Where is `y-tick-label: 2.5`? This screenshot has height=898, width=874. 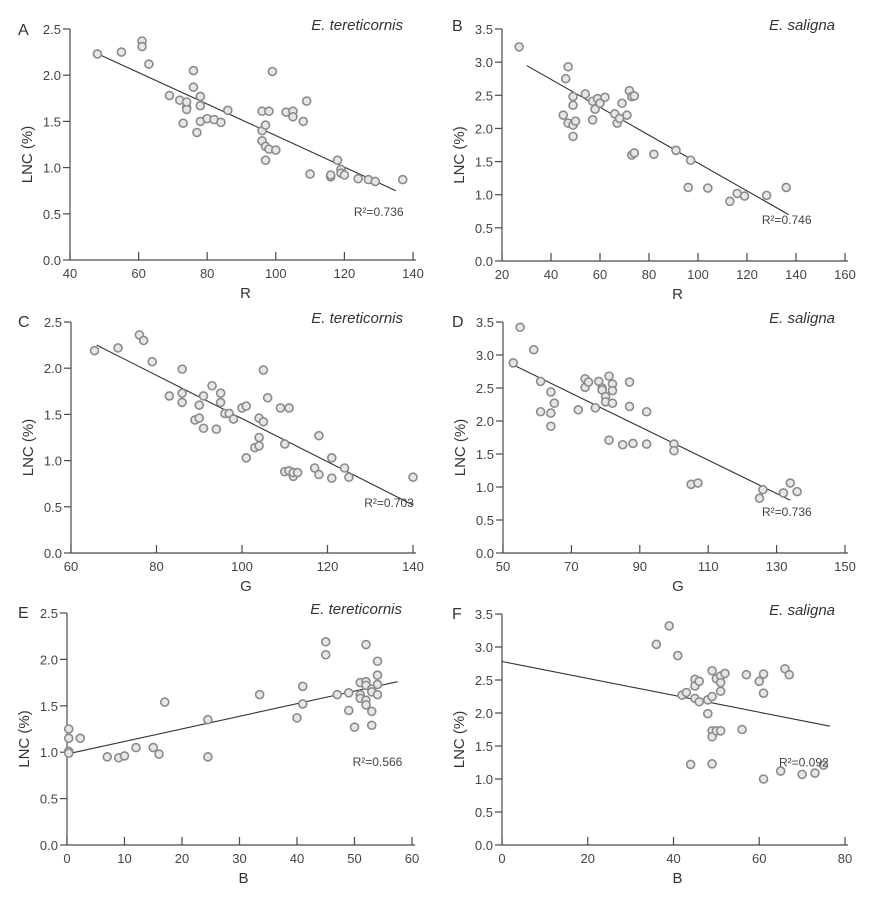 y-tick-label: 2.5 is located at coordinates (49, 613).